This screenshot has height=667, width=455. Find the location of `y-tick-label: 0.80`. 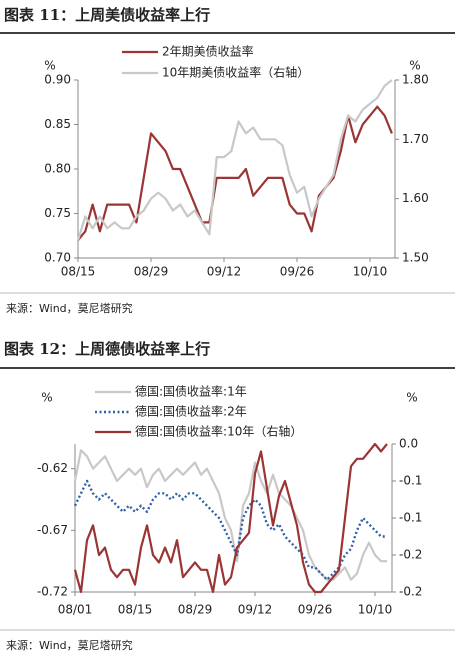

y-tick-label: 0.80 is located at coordinates (57, 169).